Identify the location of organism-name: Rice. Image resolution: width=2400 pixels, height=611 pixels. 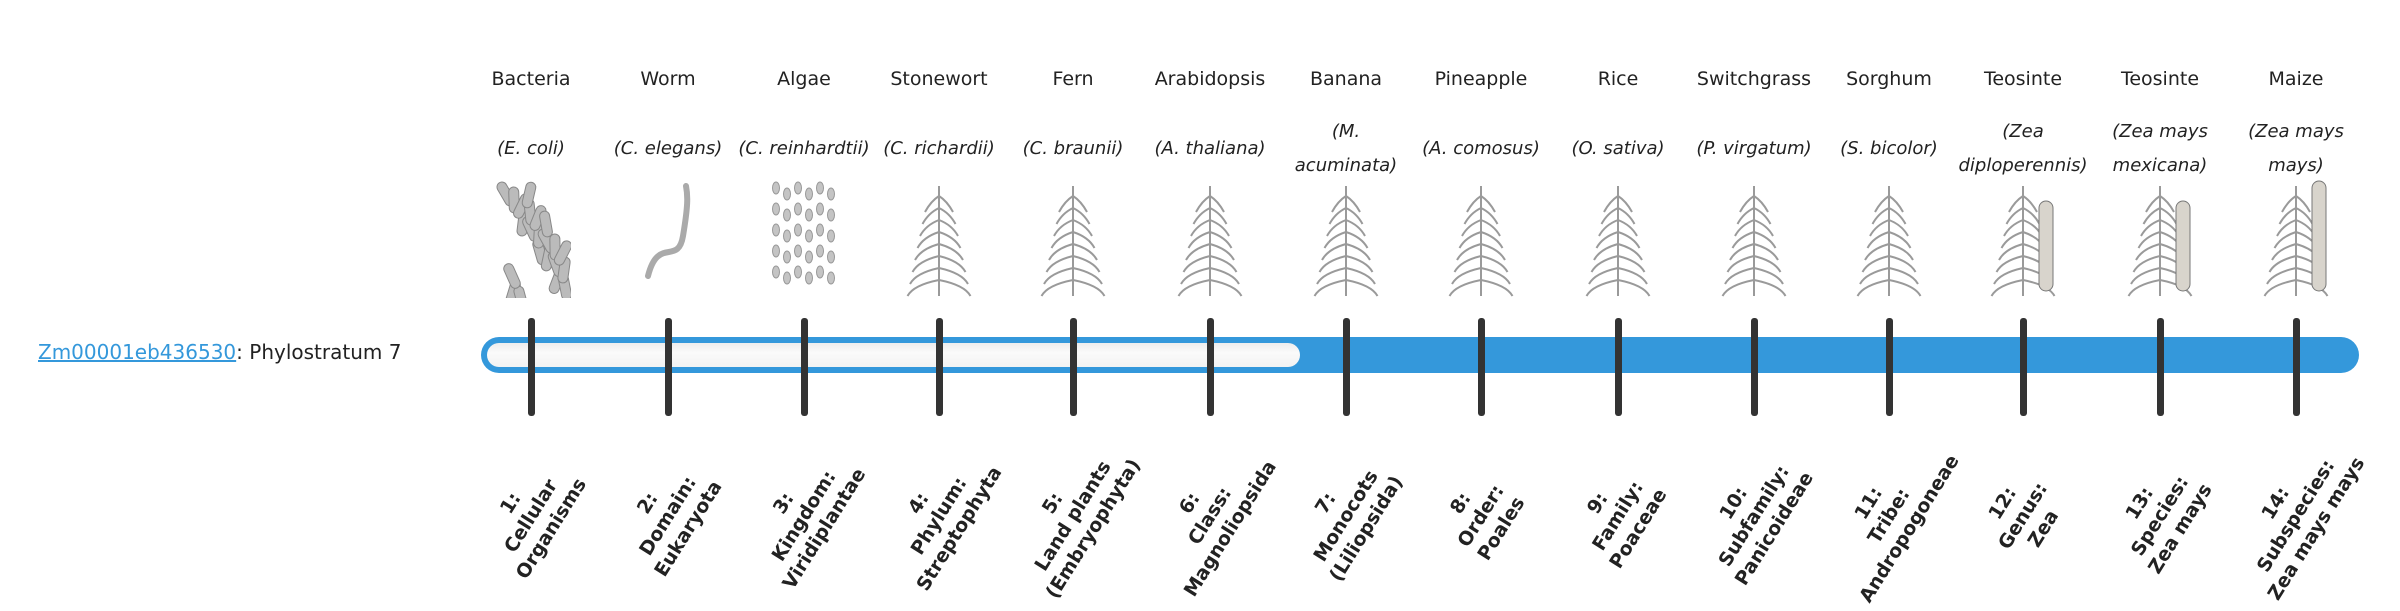
(1618, 79).